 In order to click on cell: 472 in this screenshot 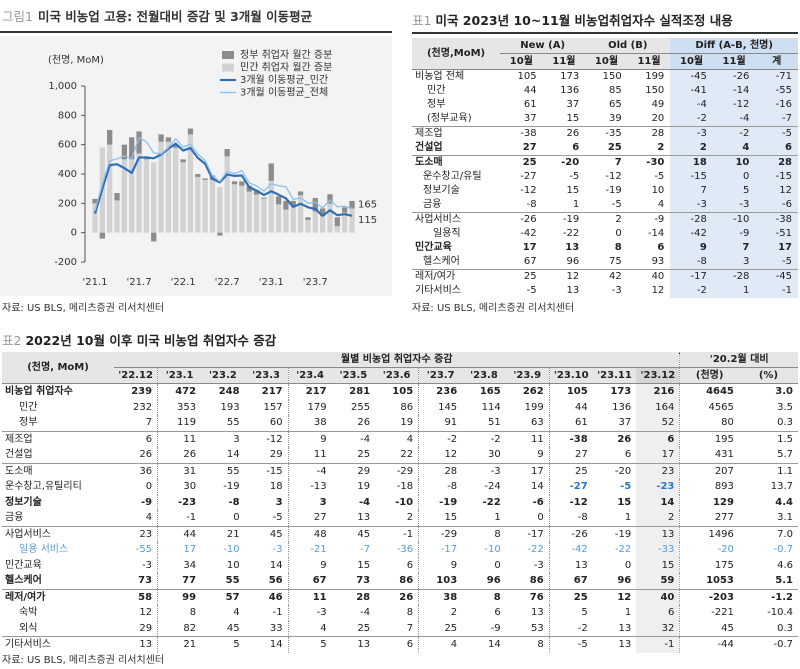, I will do `click(179, 391)`.